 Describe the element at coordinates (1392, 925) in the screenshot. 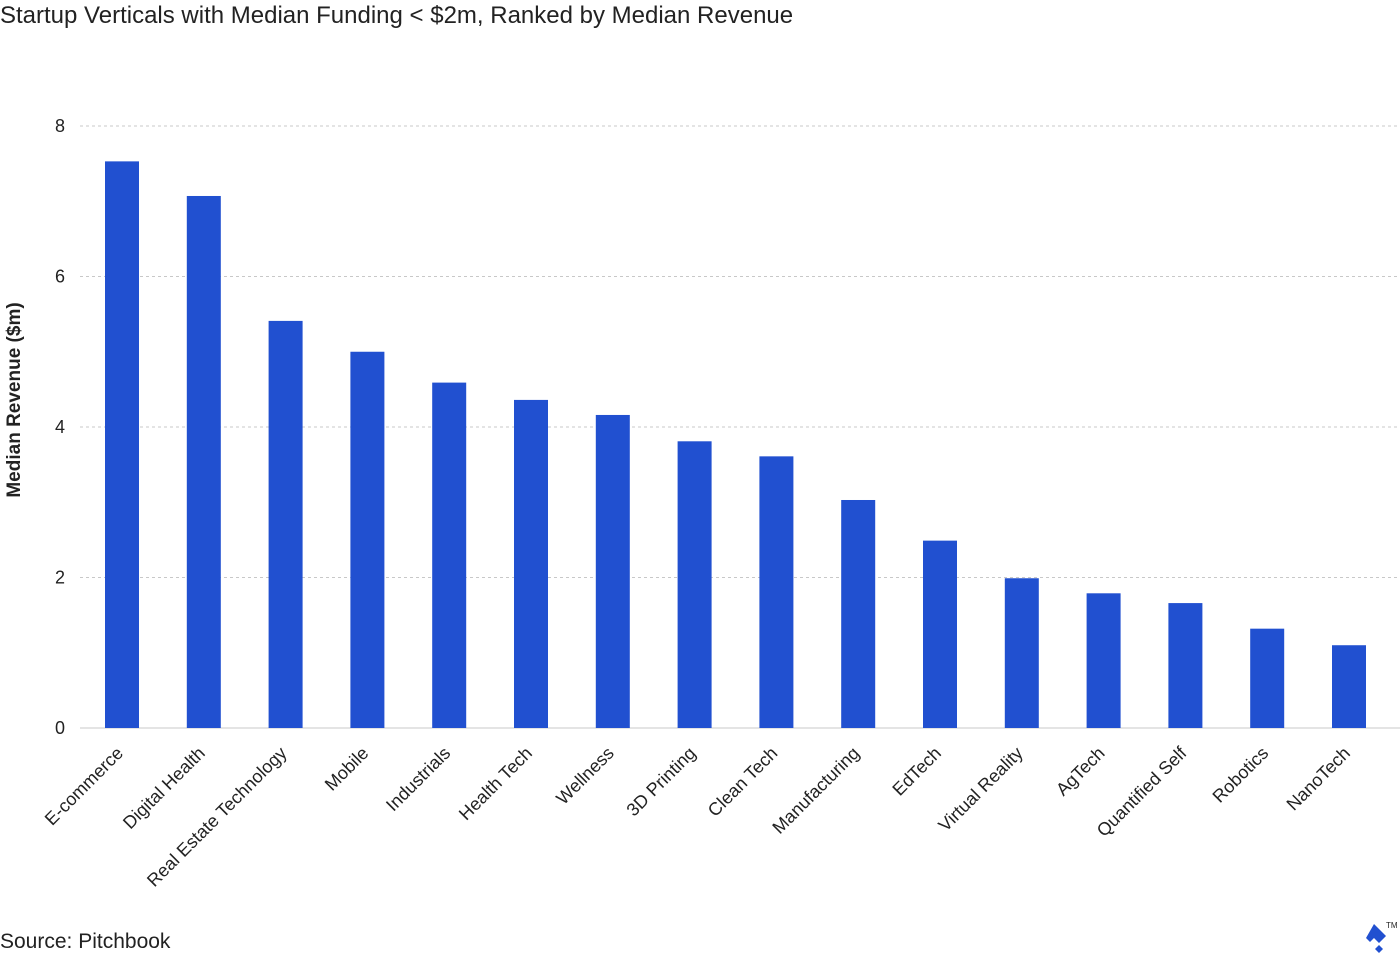

I see `logo-trademark: TM` at that location.